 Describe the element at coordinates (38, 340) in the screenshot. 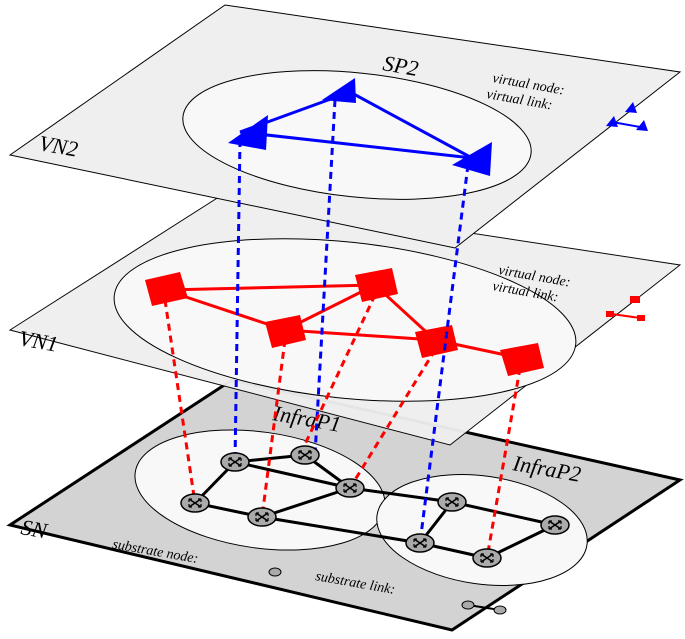

I see `layer-label: VN1` at that location.